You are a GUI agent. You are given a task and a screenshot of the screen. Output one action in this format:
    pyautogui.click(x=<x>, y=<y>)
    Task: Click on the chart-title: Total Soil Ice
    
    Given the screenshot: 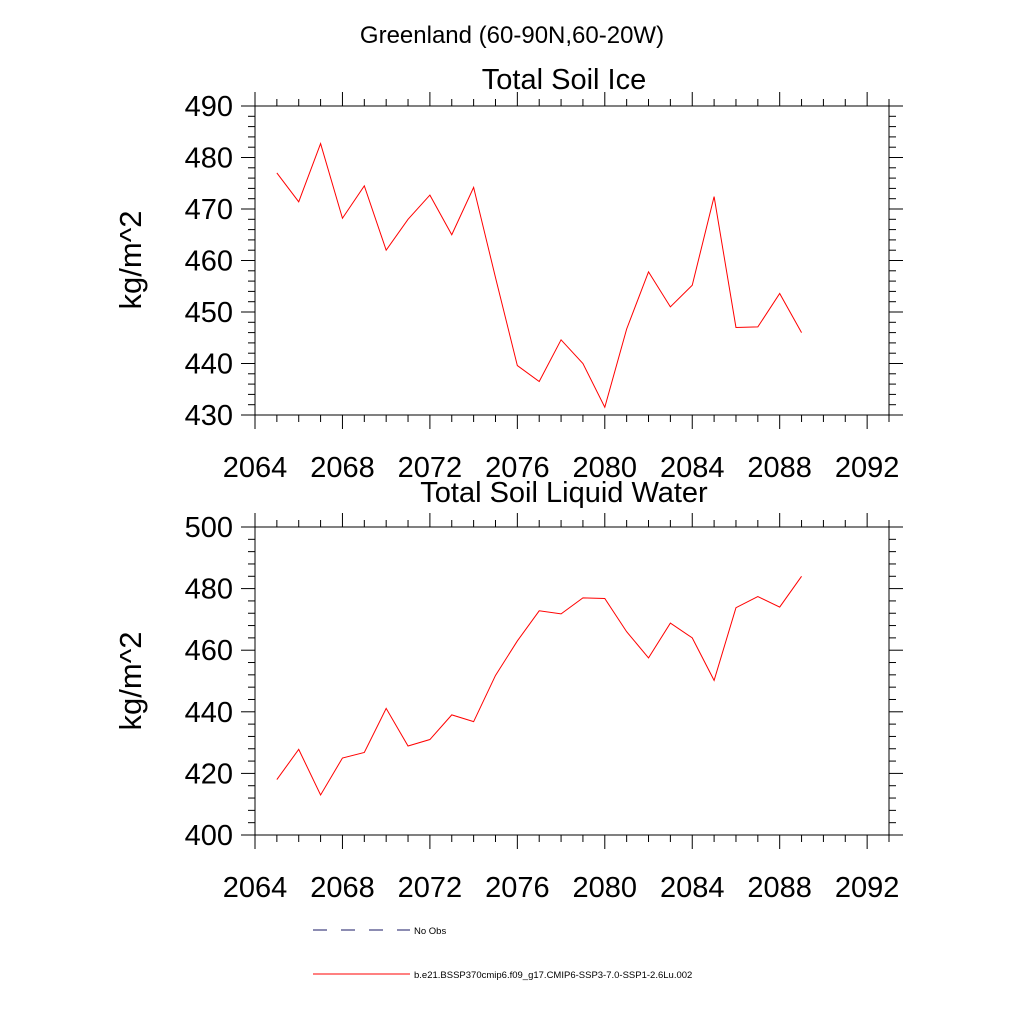 What is the action you would take?
    pyautogui.click(x=564, y=80)
    